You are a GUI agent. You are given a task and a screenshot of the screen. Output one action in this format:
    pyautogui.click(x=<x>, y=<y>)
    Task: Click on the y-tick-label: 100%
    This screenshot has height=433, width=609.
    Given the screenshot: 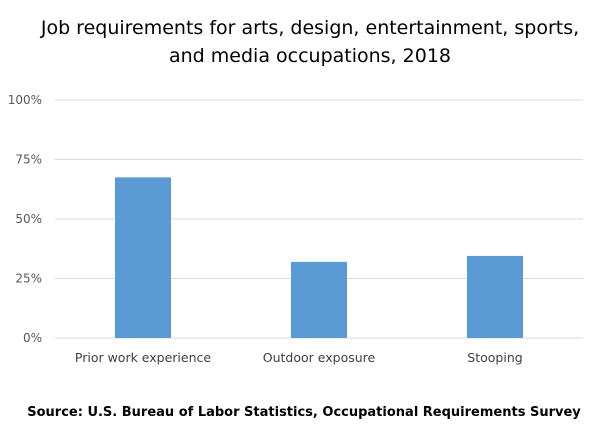 What is the action you would take?
    pyautogui.click(x=25, y=100)
    